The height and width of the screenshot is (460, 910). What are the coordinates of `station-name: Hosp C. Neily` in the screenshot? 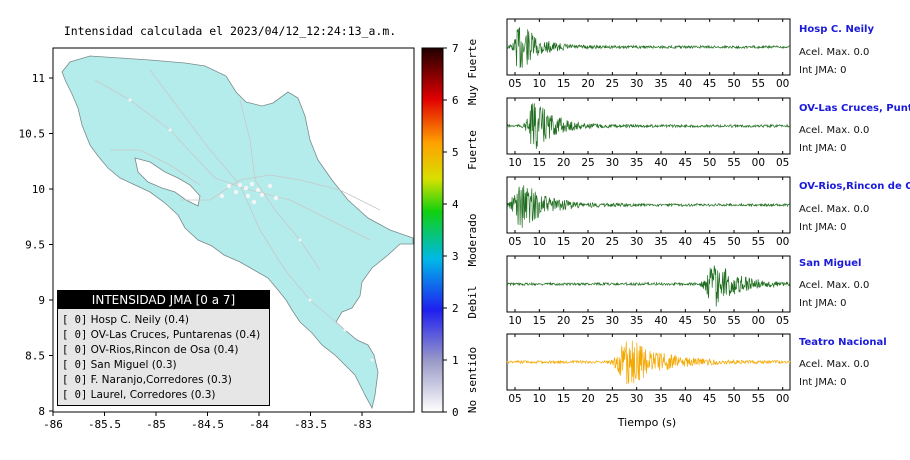 It's located at (836, 29).